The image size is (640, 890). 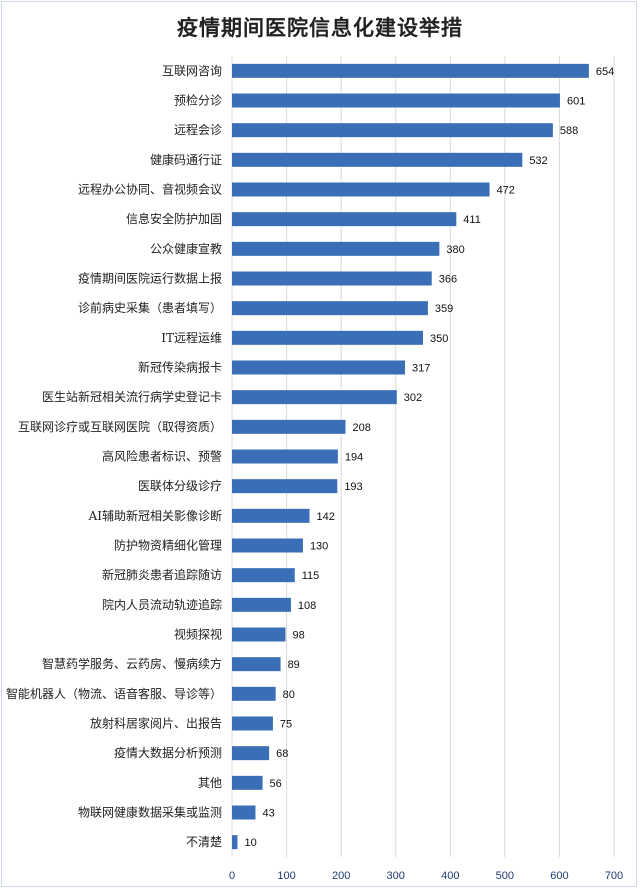 What do you see at coordinates (413, 398) in the screenshot?
I see `data-label: 302` at bounding box center [413, 398].